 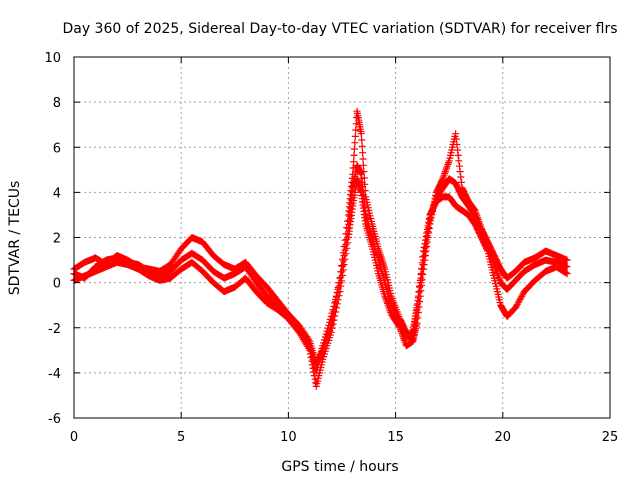 What do you see at coordinates (15, 238) in the screenshot?
I see `y-axis-title: SDTVAR / TECUs` at bounding box center [15, 238].